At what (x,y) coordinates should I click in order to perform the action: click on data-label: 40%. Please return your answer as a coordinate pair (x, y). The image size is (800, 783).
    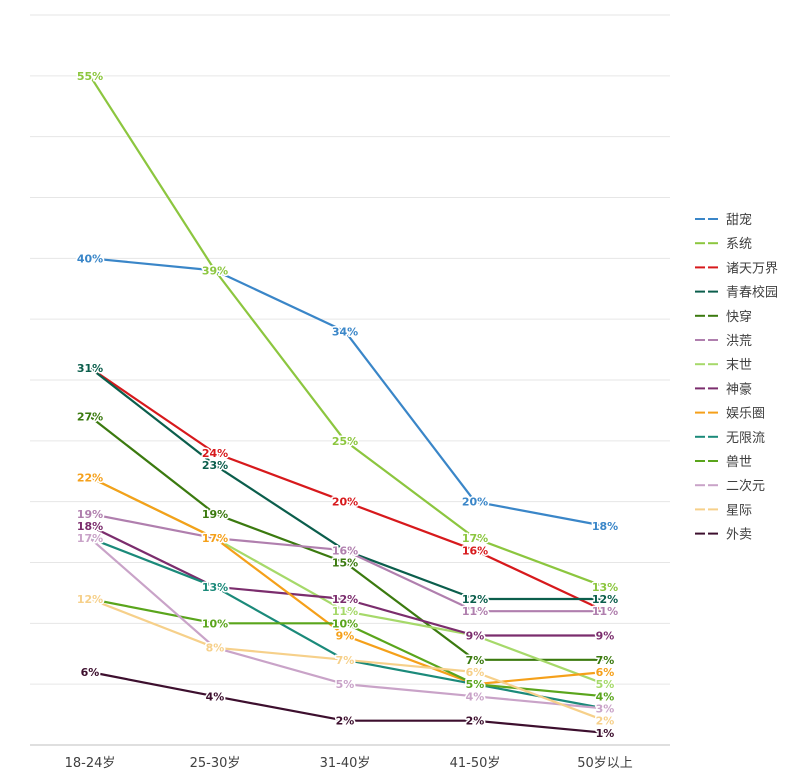
    Looking at the image, I should click on (90, 258).